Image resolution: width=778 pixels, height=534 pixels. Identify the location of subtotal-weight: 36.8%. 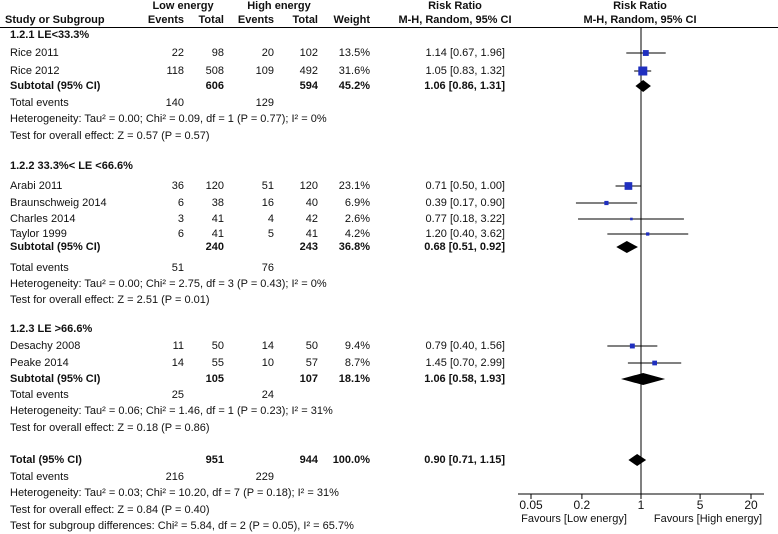
(354, 247).